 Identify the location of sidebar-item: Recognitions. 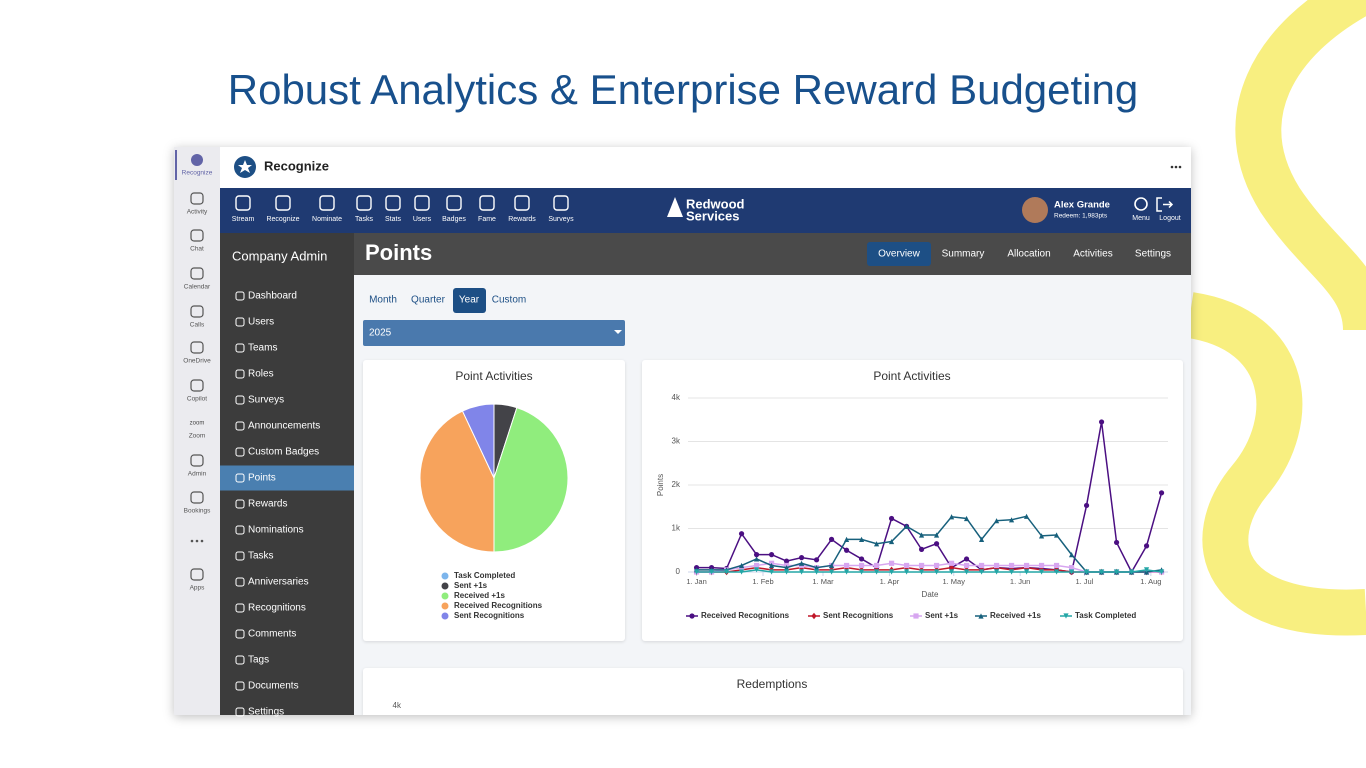
(277, 608).